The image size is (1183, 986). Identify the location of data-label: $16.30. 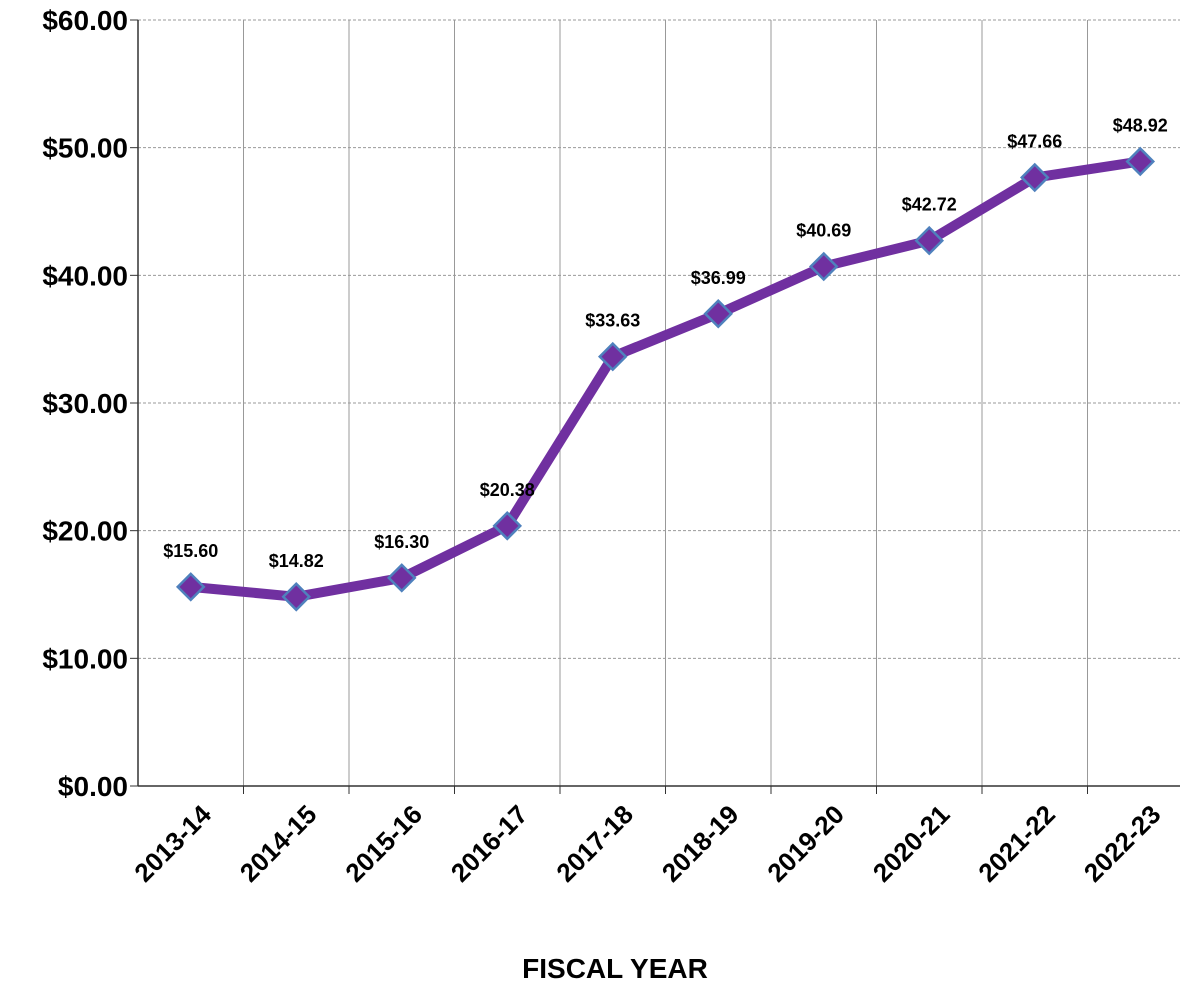
(401, 542).